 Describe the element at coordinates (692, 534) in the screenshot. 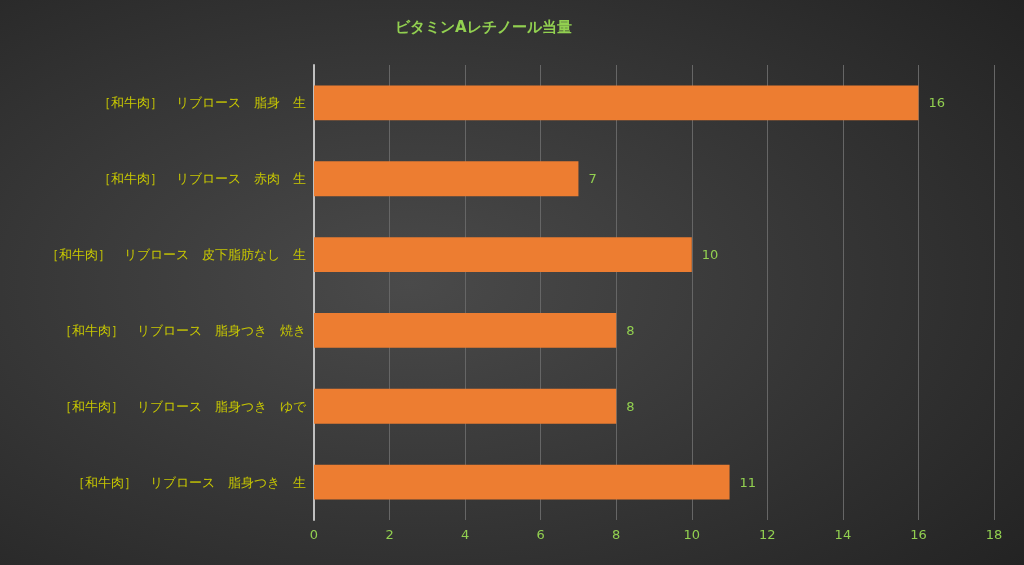

I see `x-tick-label: 10` at that location.